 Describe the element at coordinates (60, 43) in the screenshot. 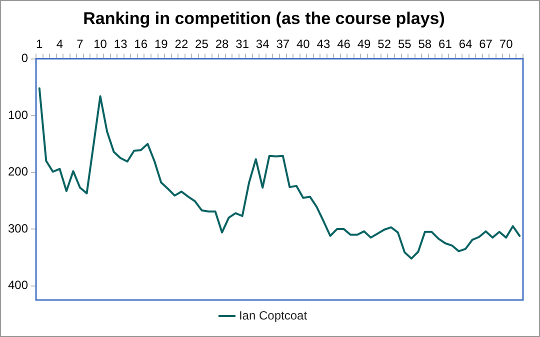

I see `x-tick-label: 4` at that location.